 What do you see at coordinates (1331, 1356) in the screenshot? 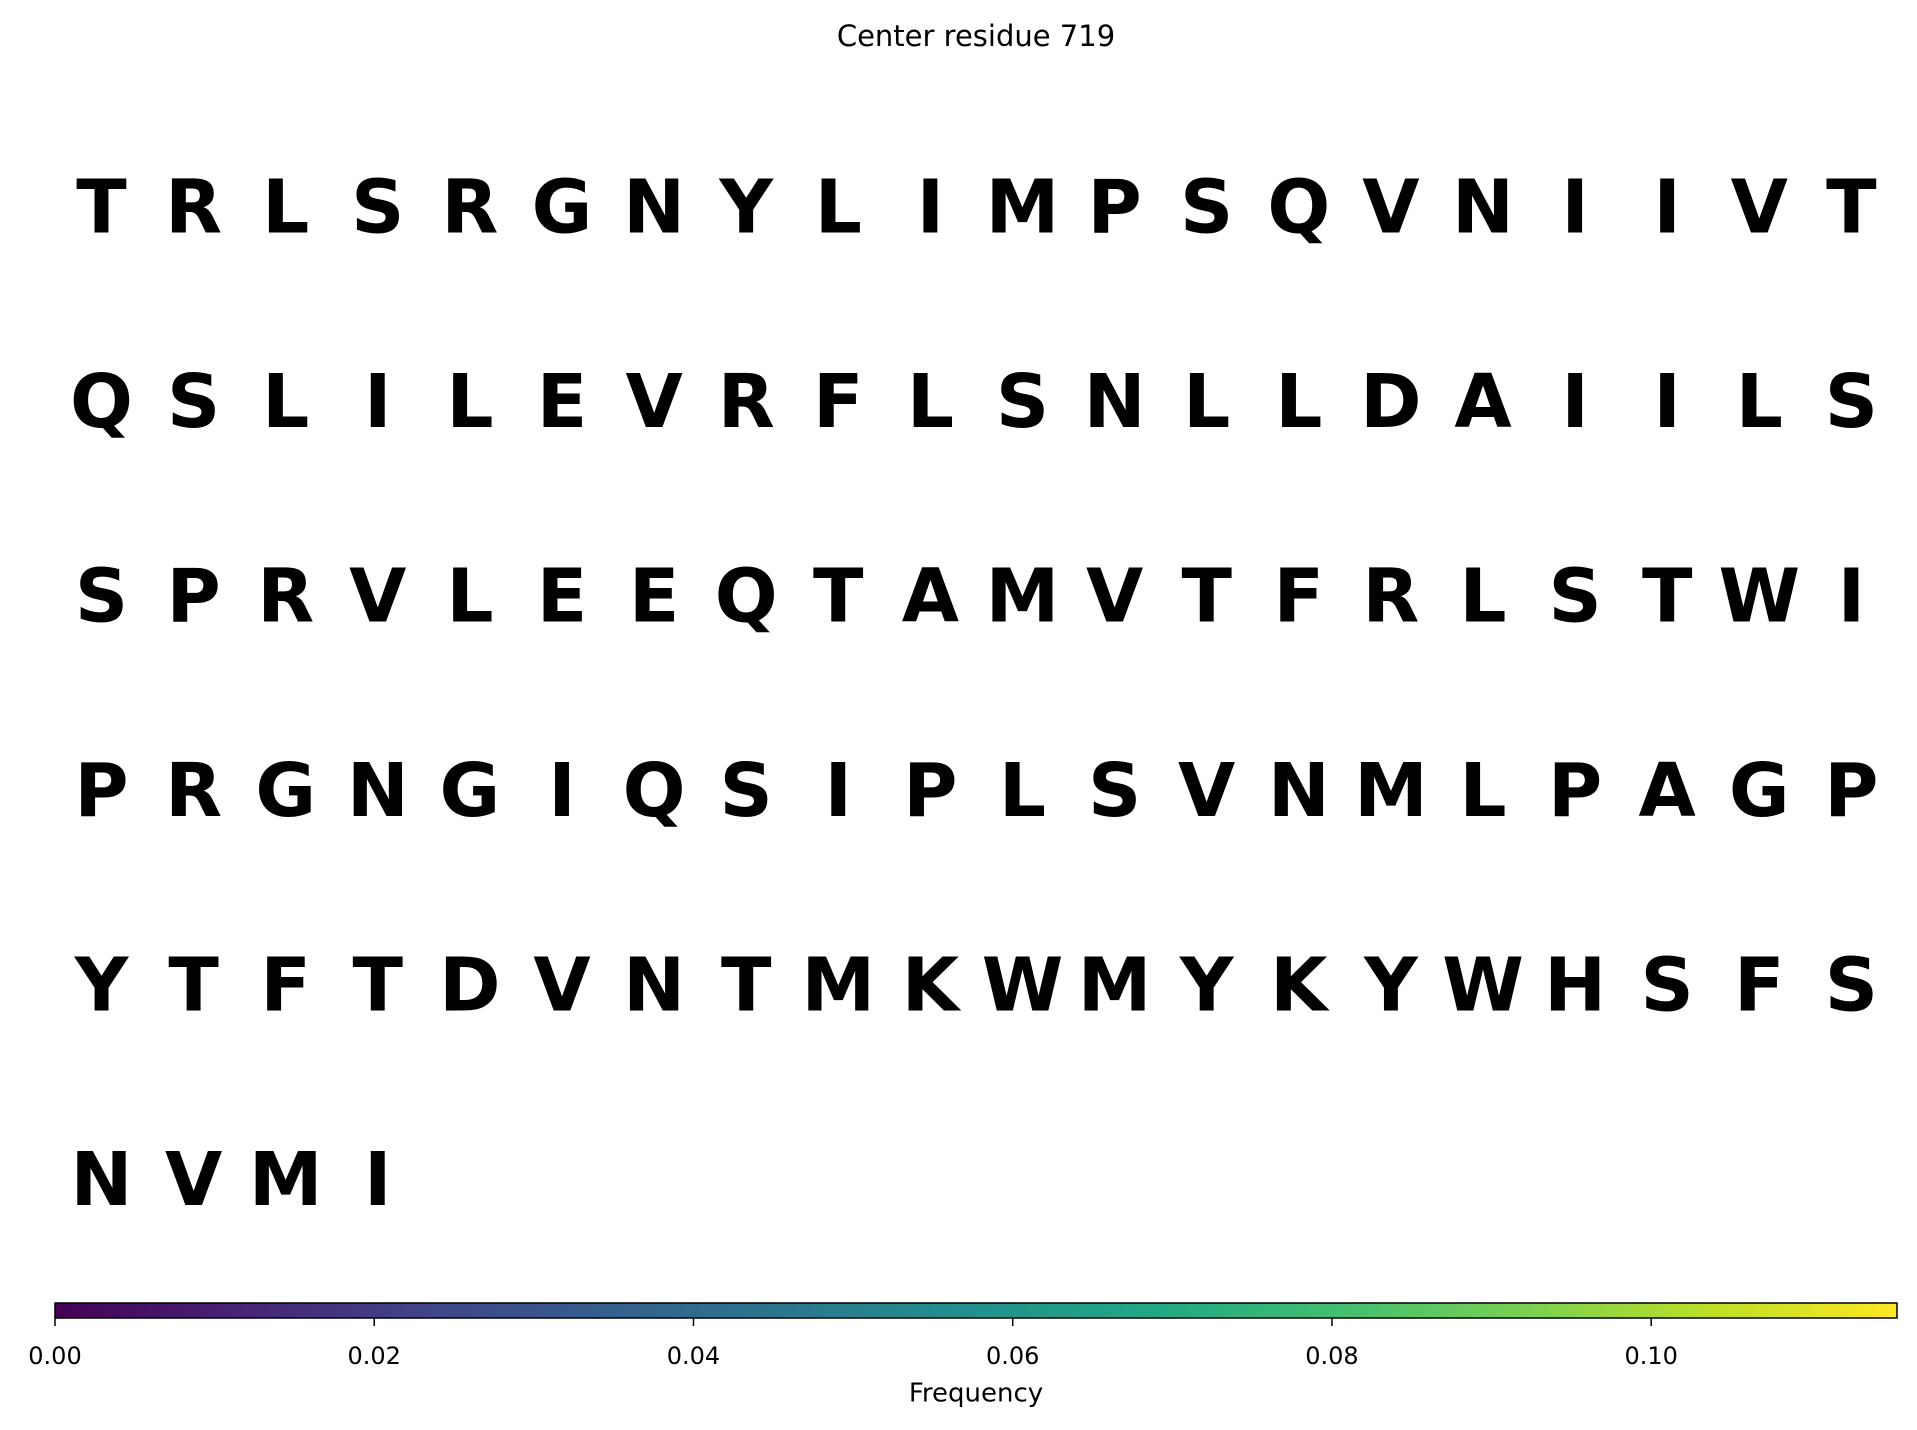
I see `x-tick-label: 0.08` at bounding box center [1331, 1356].